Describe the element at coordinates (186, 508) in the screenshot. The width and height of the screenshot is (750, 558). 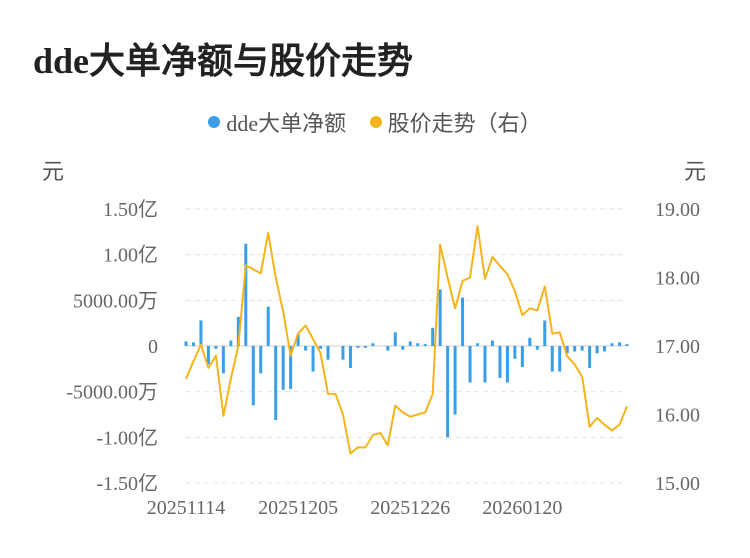
I see `x-tick-label: 20251114` at that location.